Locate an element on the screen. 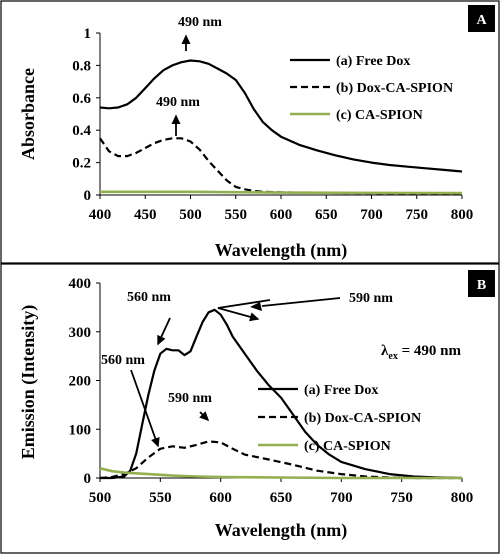 Image resolution: width=500 pixels, height=559 pixels. y-tick-label: 300 is located at coordinates (80, 333).